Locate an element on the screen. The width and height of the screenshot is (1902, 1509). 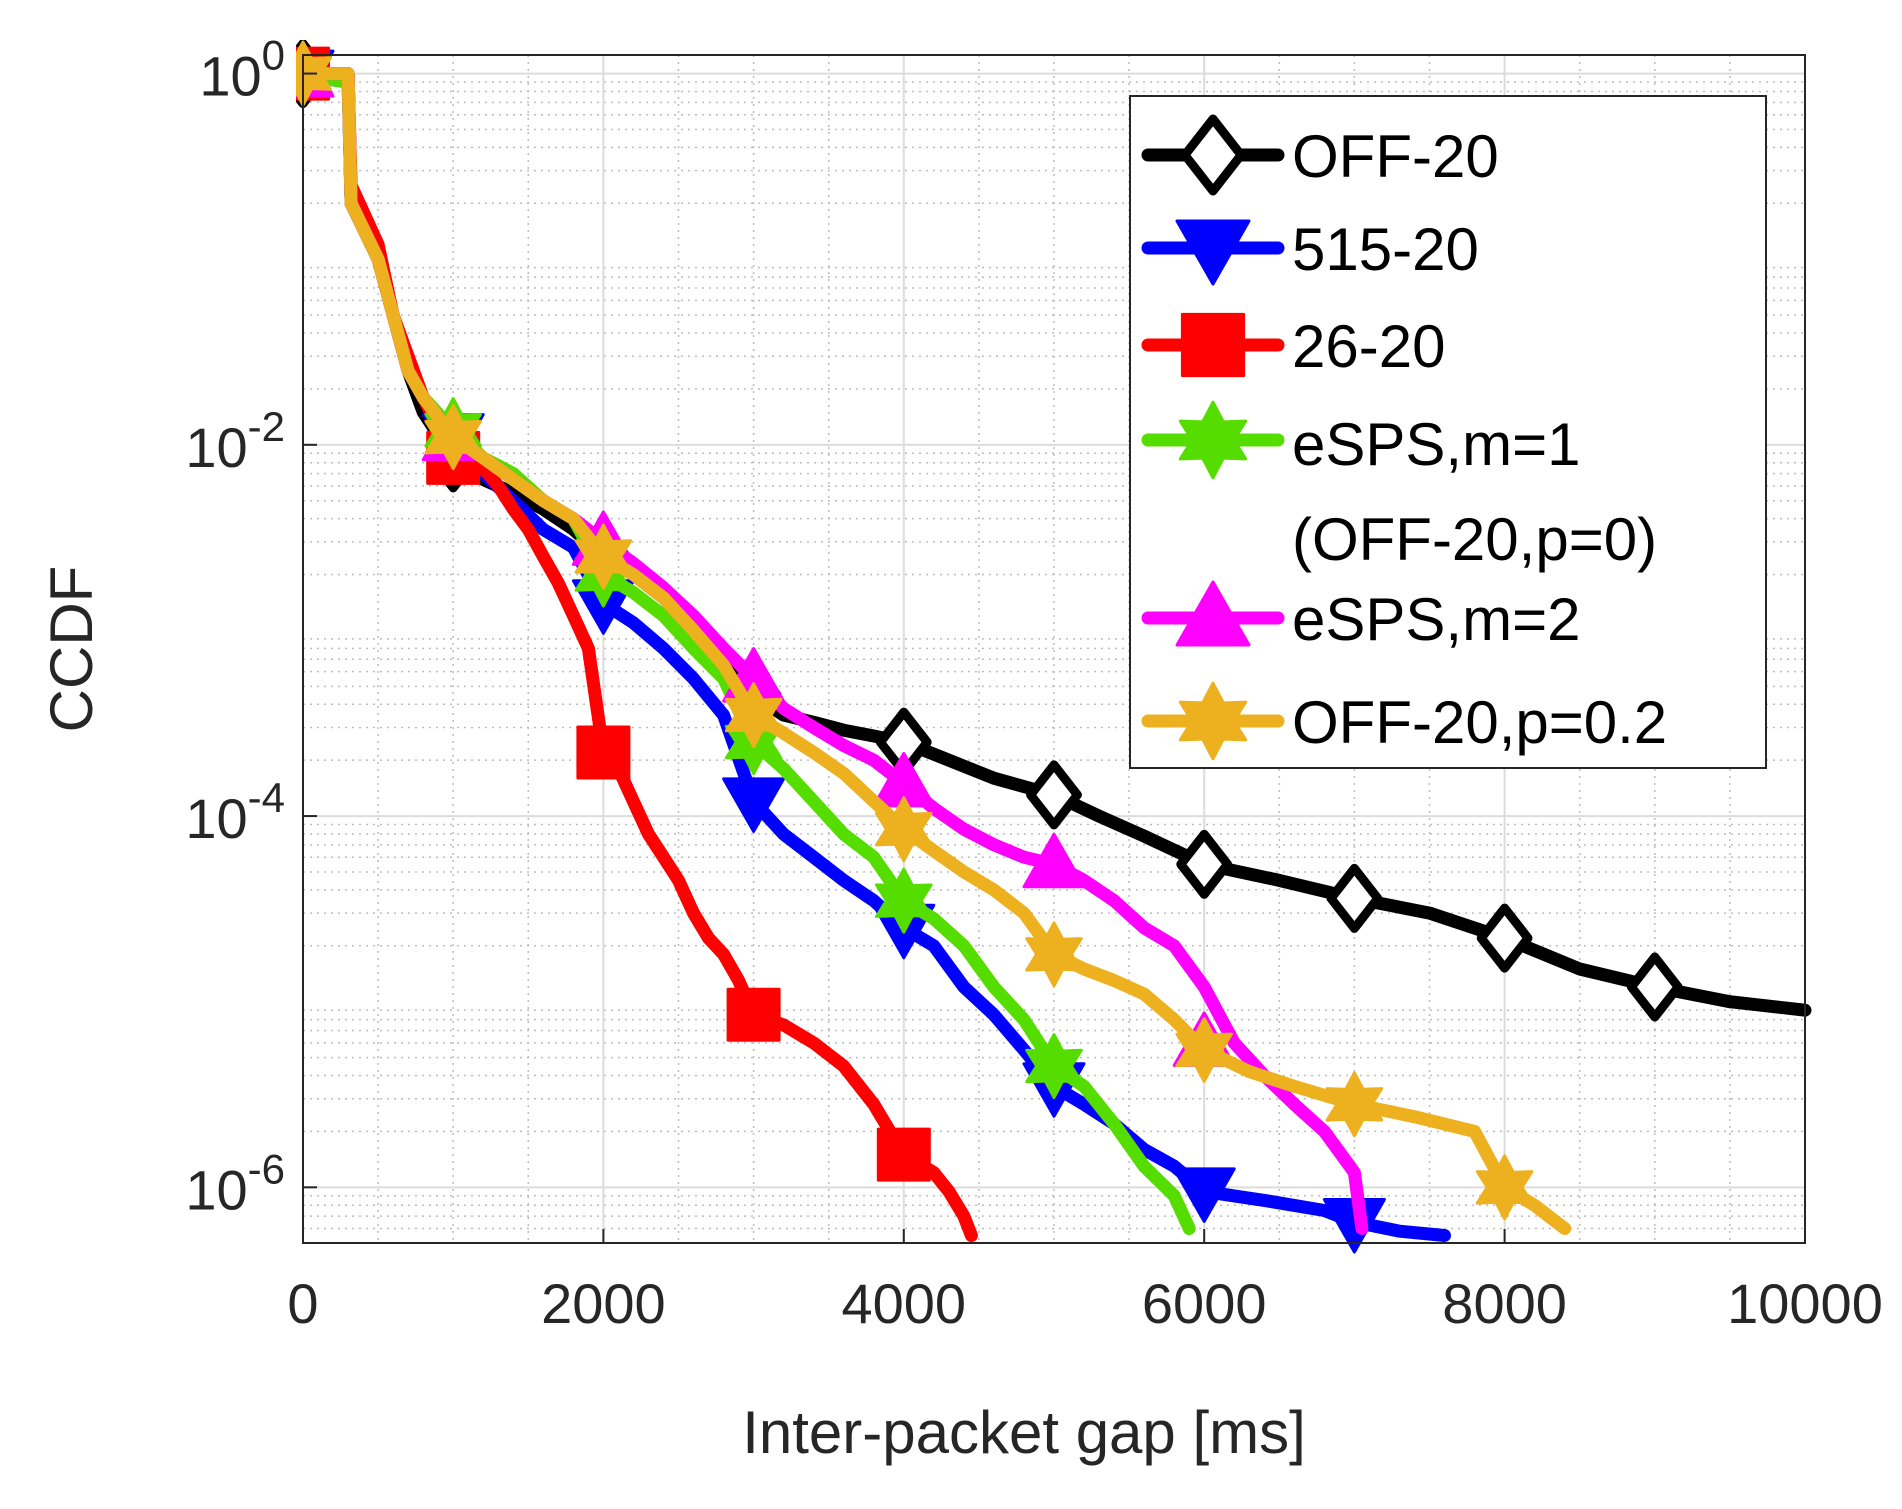
legend-entry-5: eSPS,m=2 is located at coordinates (1361, 616).